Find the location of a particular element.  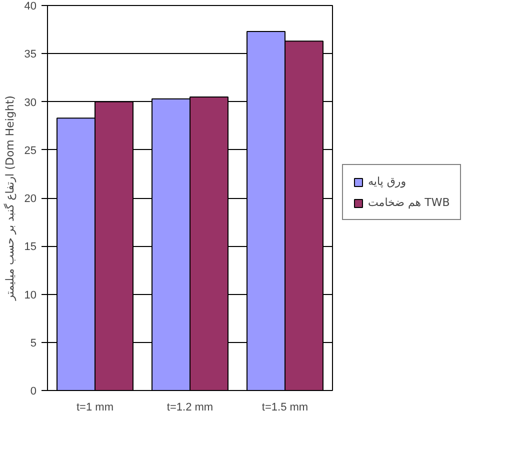

x-tick-label: t=1.5 mm is located at coordinates (285, 408).